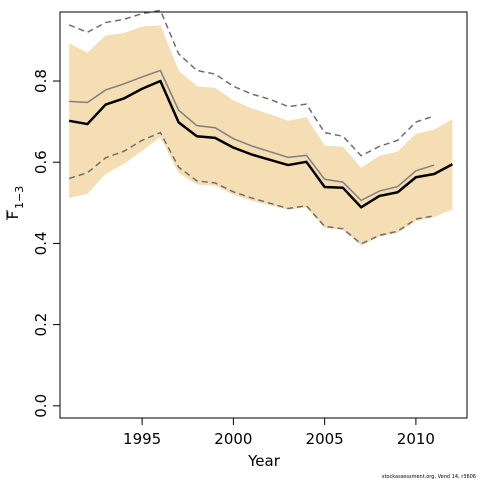 This screenshot has width=480, height=480. I want to click on y-tick-label: 0.0, so click(41, 406).